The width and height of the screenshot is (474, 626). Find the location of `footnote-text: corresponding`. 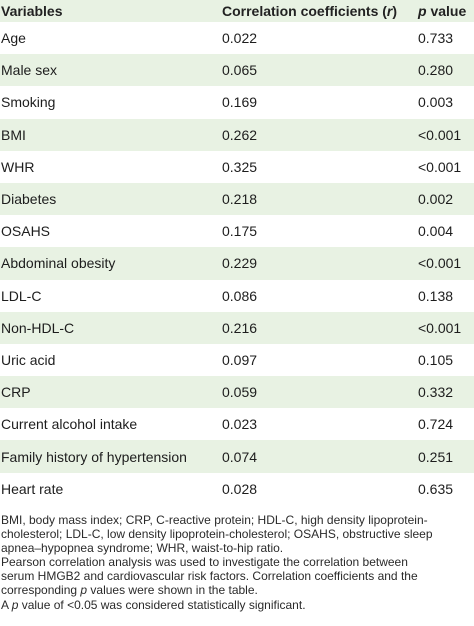

footnote-text: corresponding is located at coordinates (41, 590).